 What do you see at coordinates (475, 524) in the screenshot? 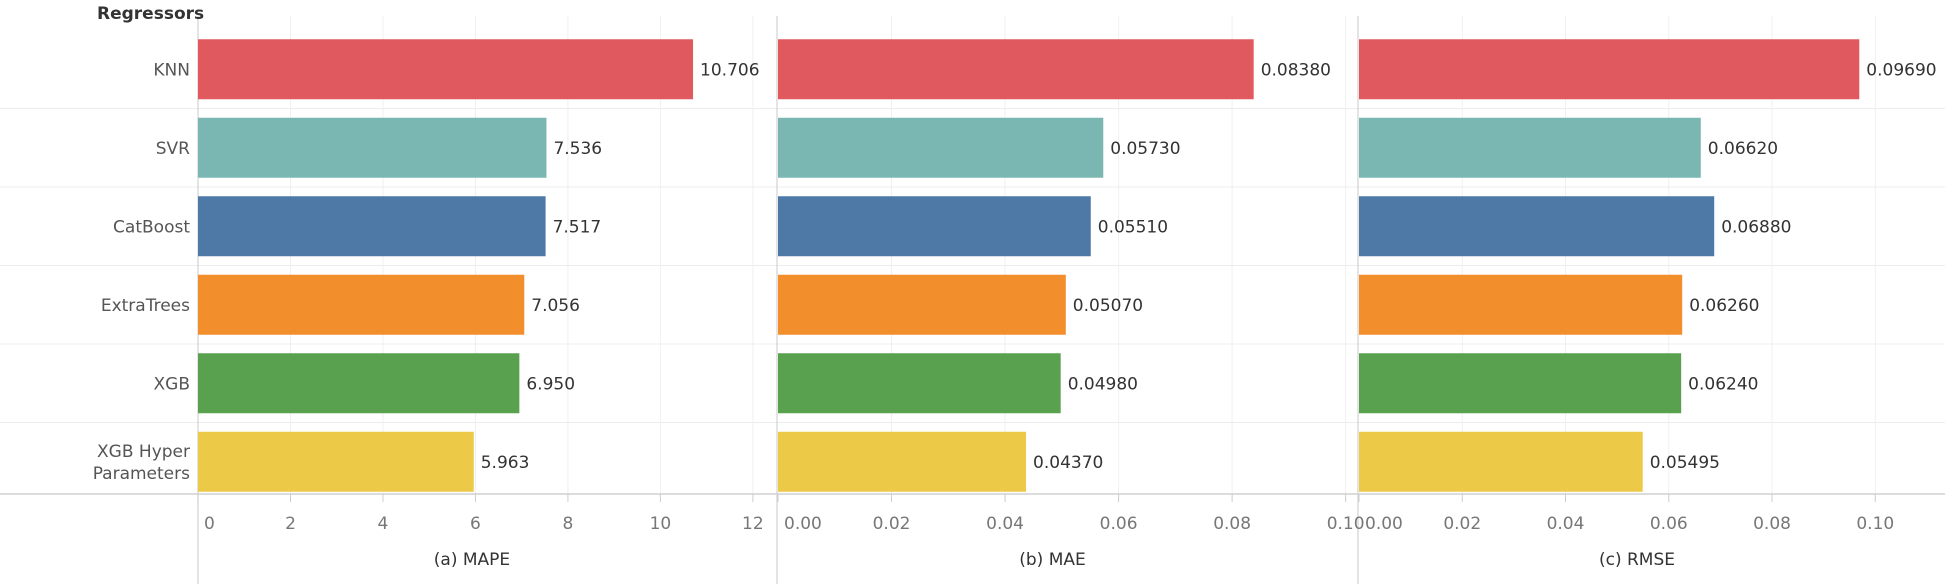
I see `tick-label: 6` at bounding box center [475, 524].